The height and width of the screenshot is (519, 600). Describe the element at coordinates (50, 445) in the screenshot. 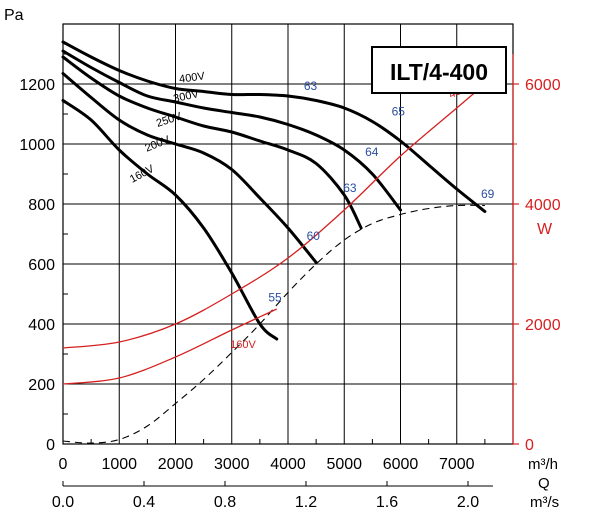

I see `y-tick-label-left: 0` at that location.